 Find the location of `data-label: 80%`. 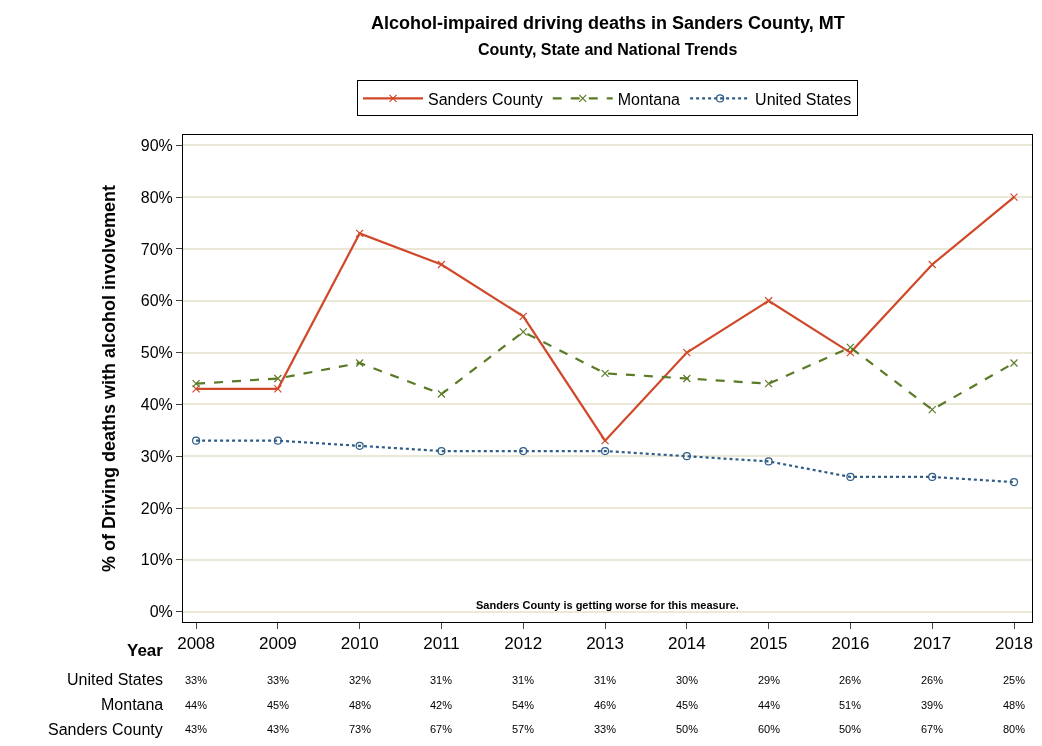

data-label: 80% is located at coordinates (1014, 729).